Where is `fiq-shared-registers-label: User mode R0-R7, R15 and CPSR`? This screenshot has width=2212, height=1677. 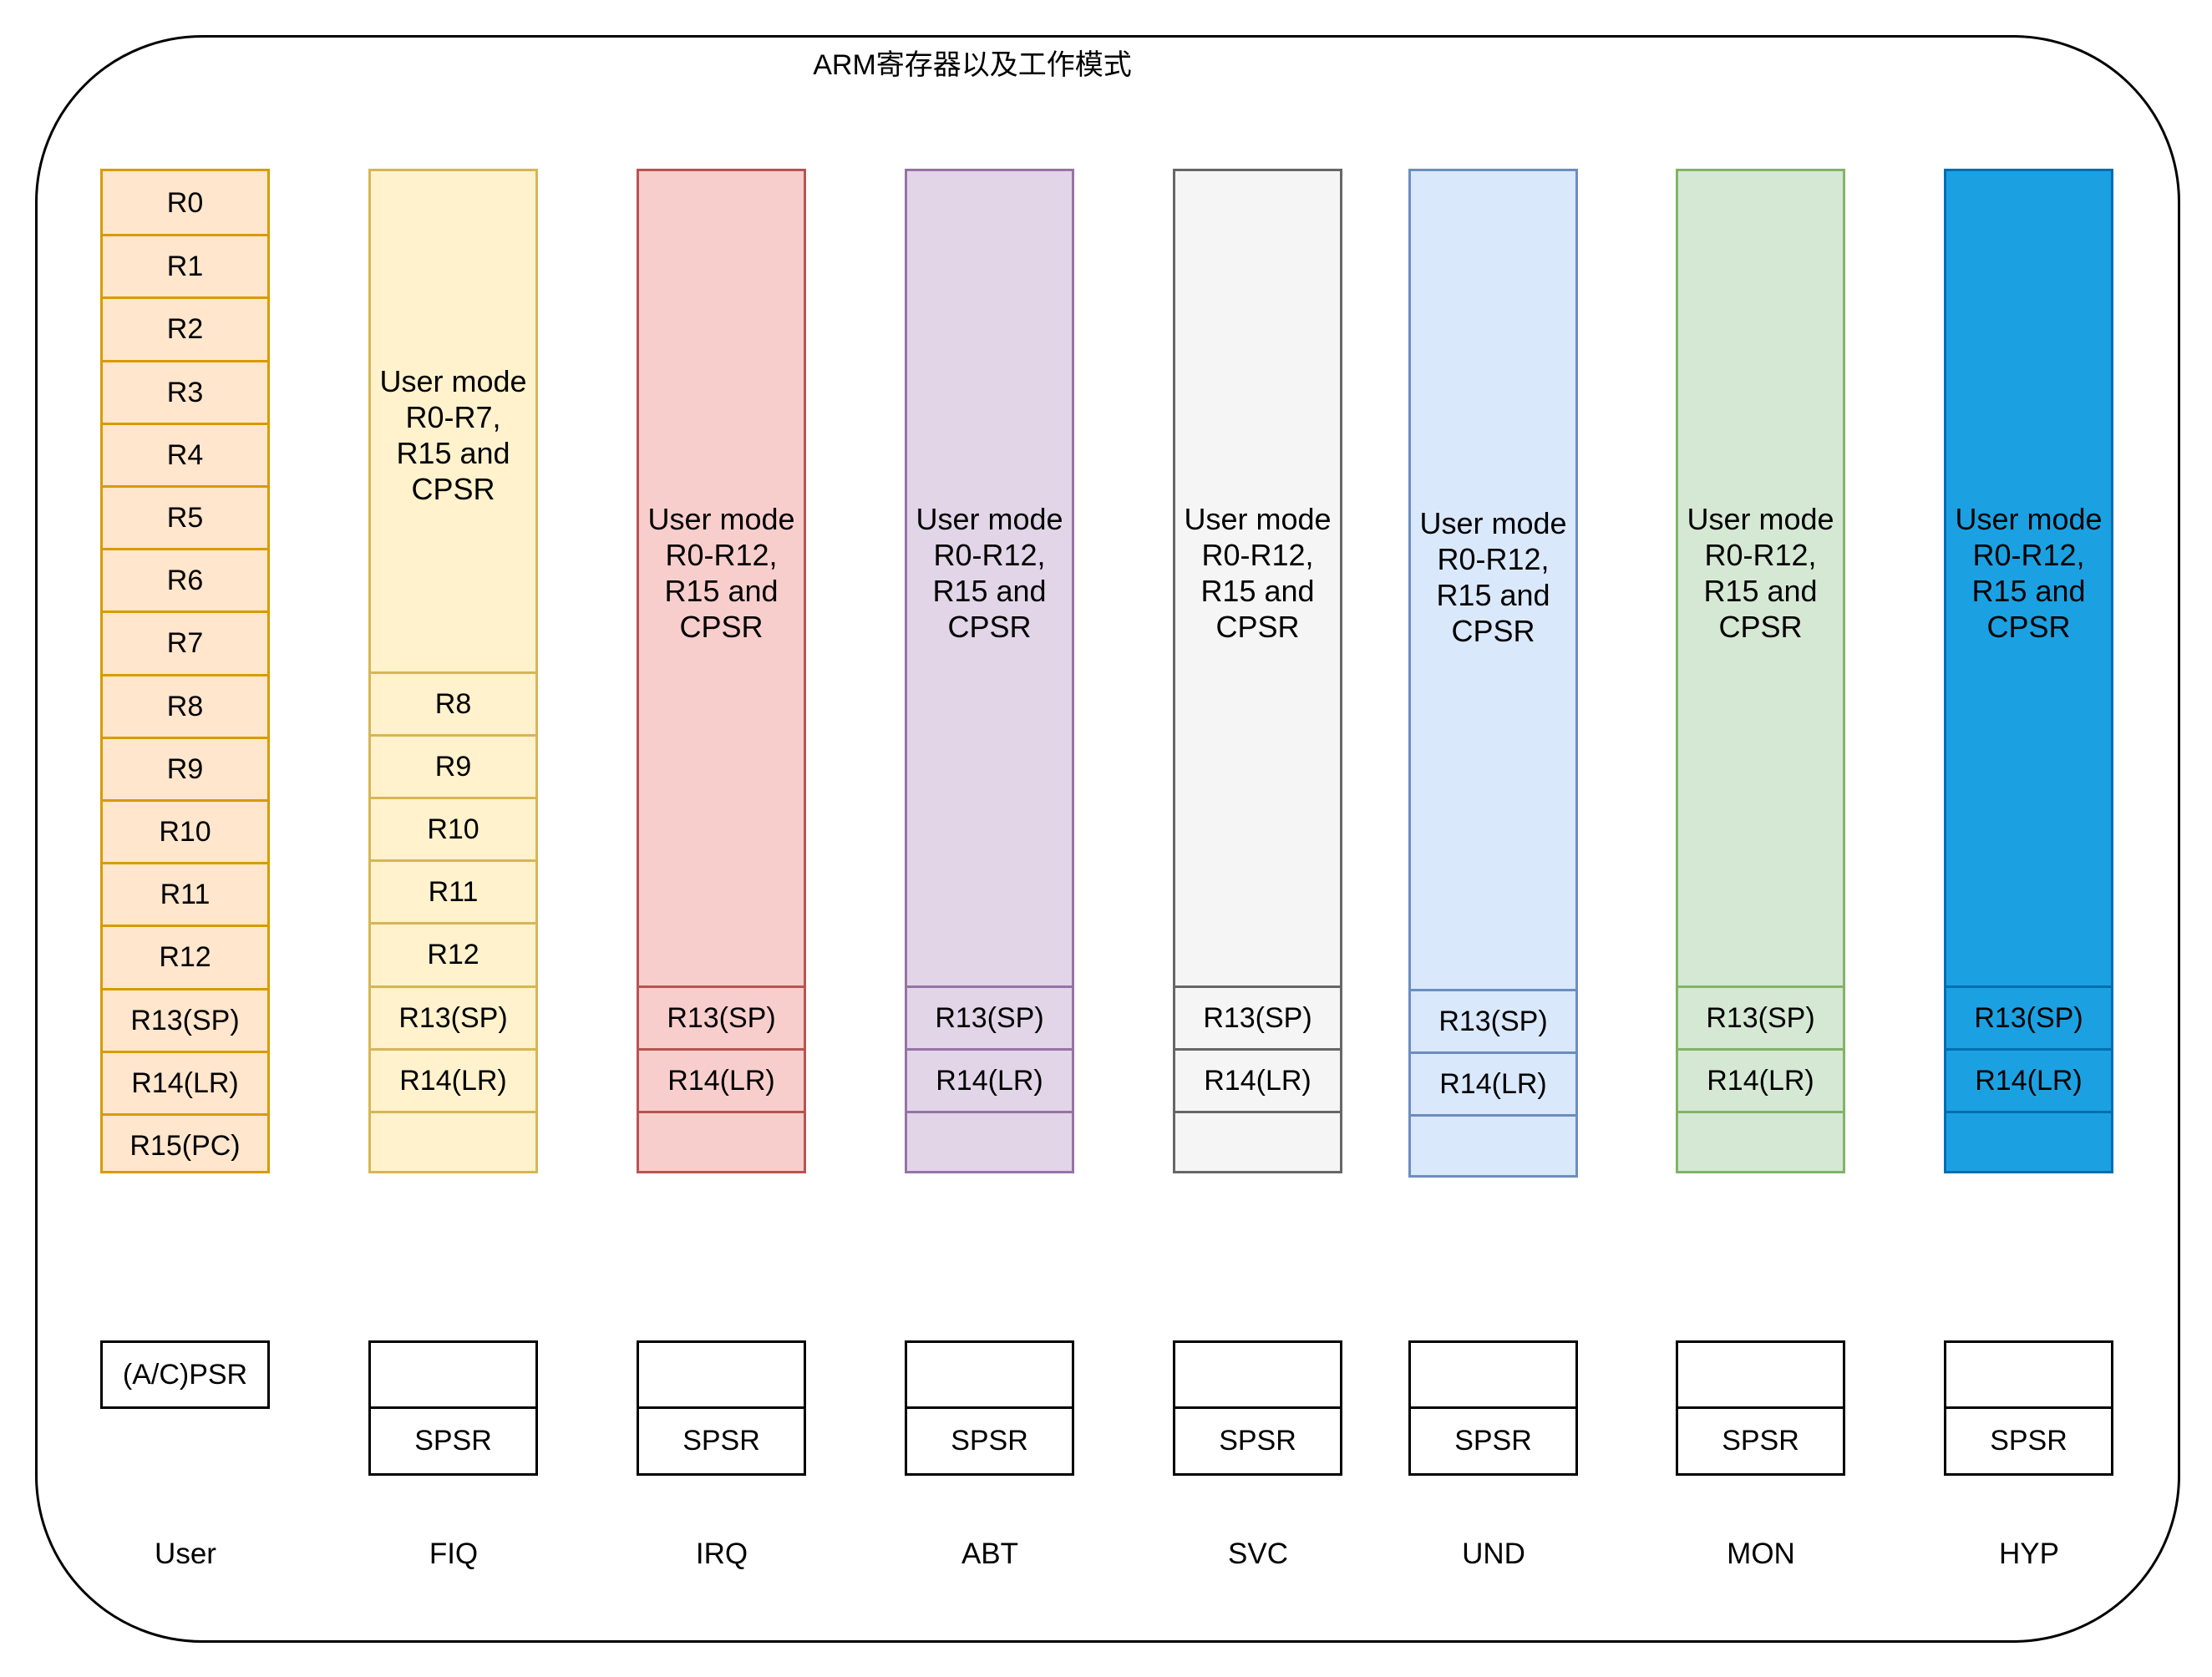 fiq-shared-registers-label: User mode R0-R7, R15 and CPSR is located at coordinates (453, 435).